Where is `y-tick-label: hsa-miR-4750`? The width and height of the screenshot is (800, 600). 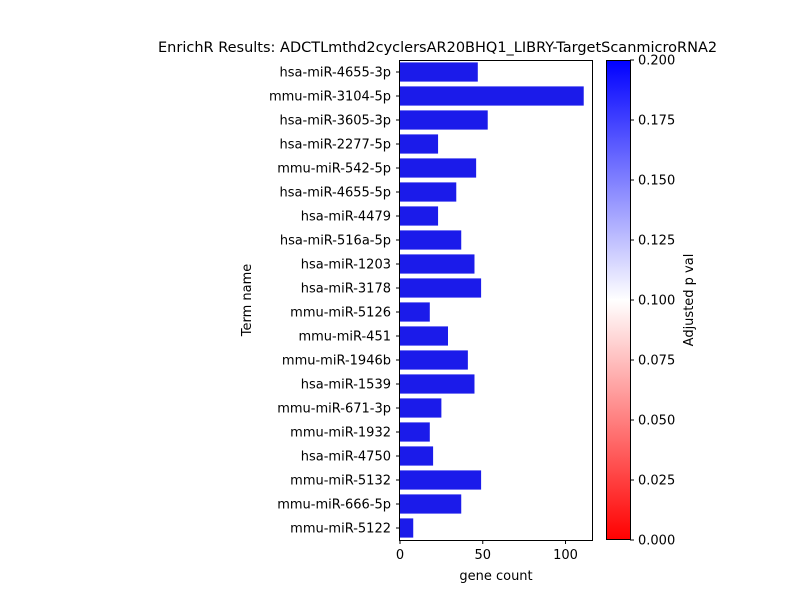 y-tick-label: hsa-miR-4750 is located at coordinates (346, 457).